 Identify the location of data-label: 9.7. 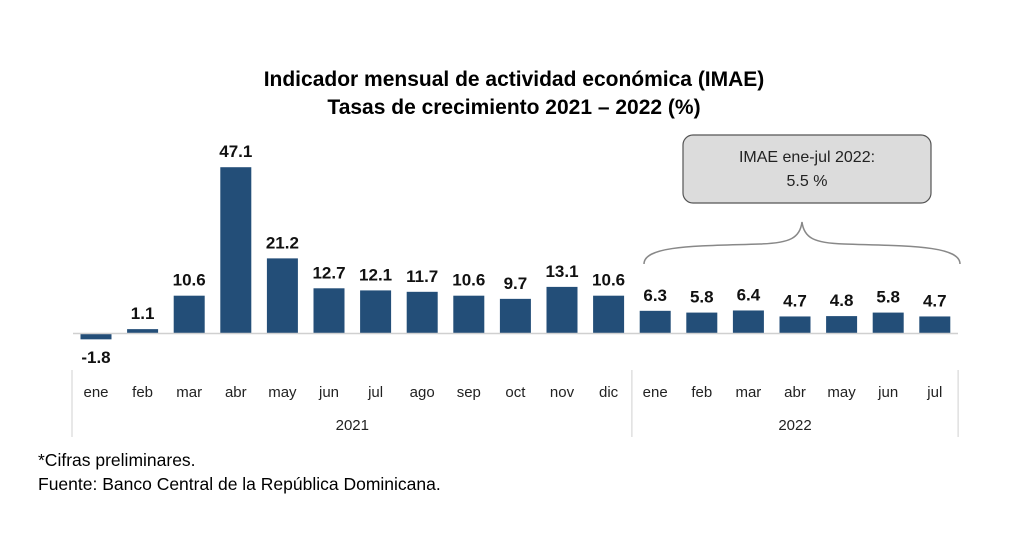
(516, 283).